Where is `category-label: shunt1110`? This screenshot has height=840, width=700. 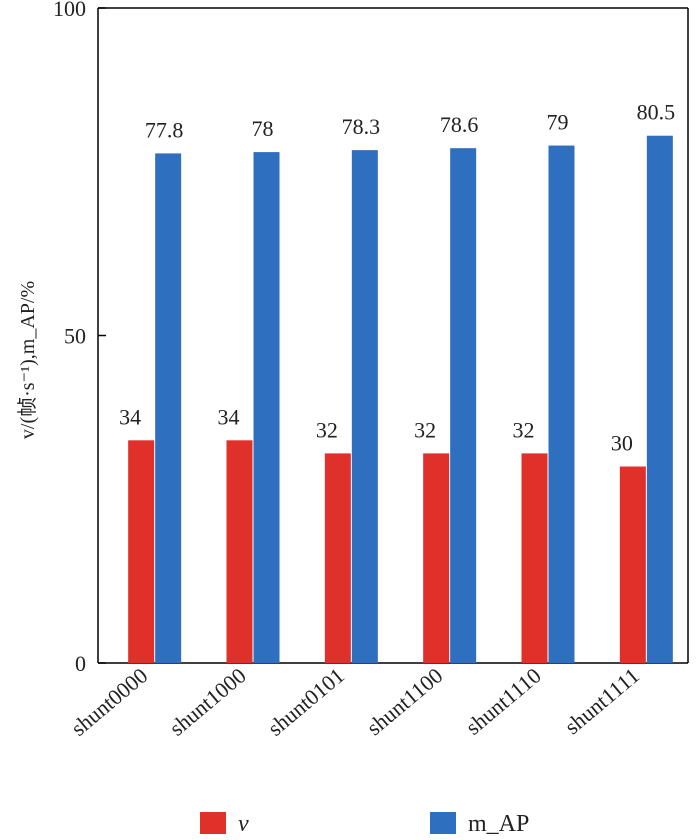 category-label: shunt1110 is located at coordinates (503, 701).